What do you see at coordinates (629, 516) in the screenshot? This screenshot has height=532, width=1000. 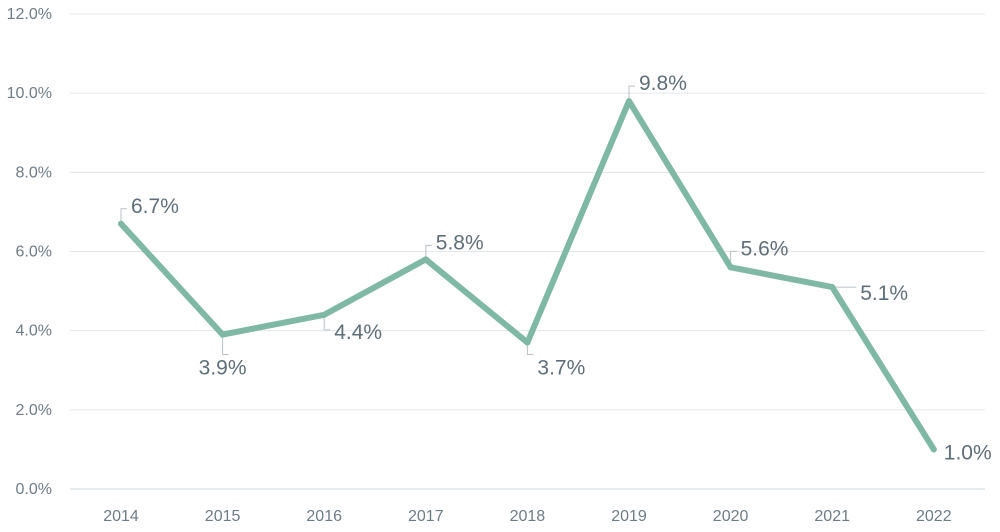 I see `x-tick-label: 2019` at bounding box center [629, 516].